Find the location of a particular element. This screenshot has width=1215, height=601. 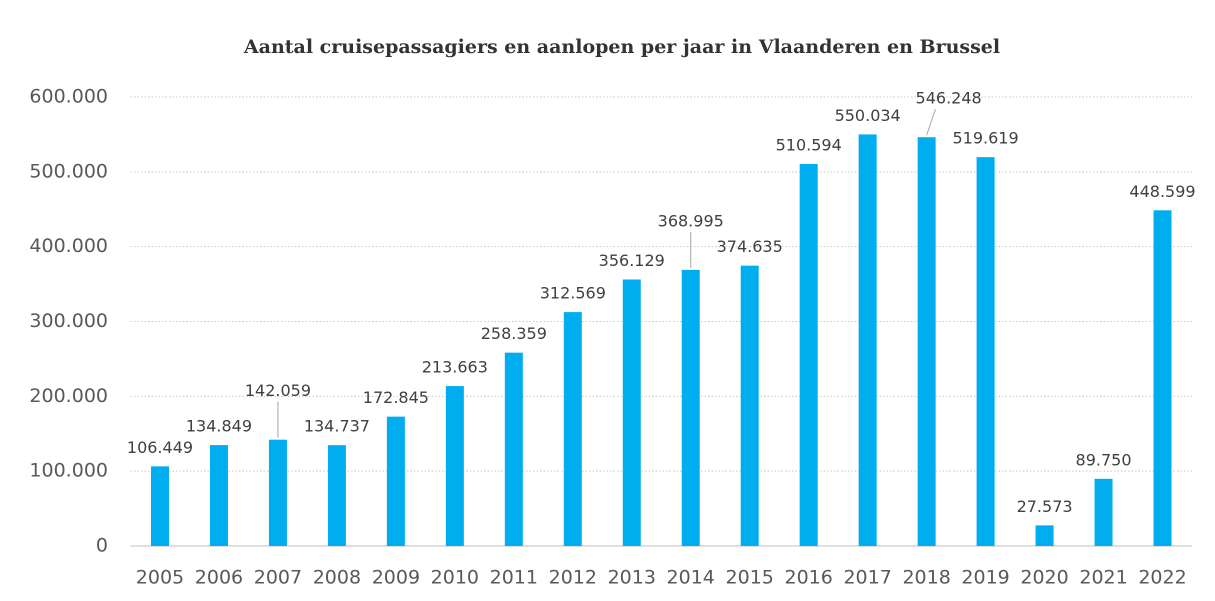

value-label: 134.849 is located at coordinates (219, 426).